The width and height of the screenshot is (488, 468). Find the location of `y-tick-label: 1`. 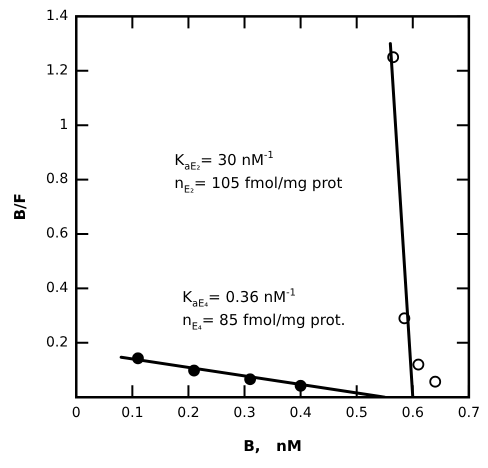

y-tick-label: 1 is located at coordinates (63, 124).